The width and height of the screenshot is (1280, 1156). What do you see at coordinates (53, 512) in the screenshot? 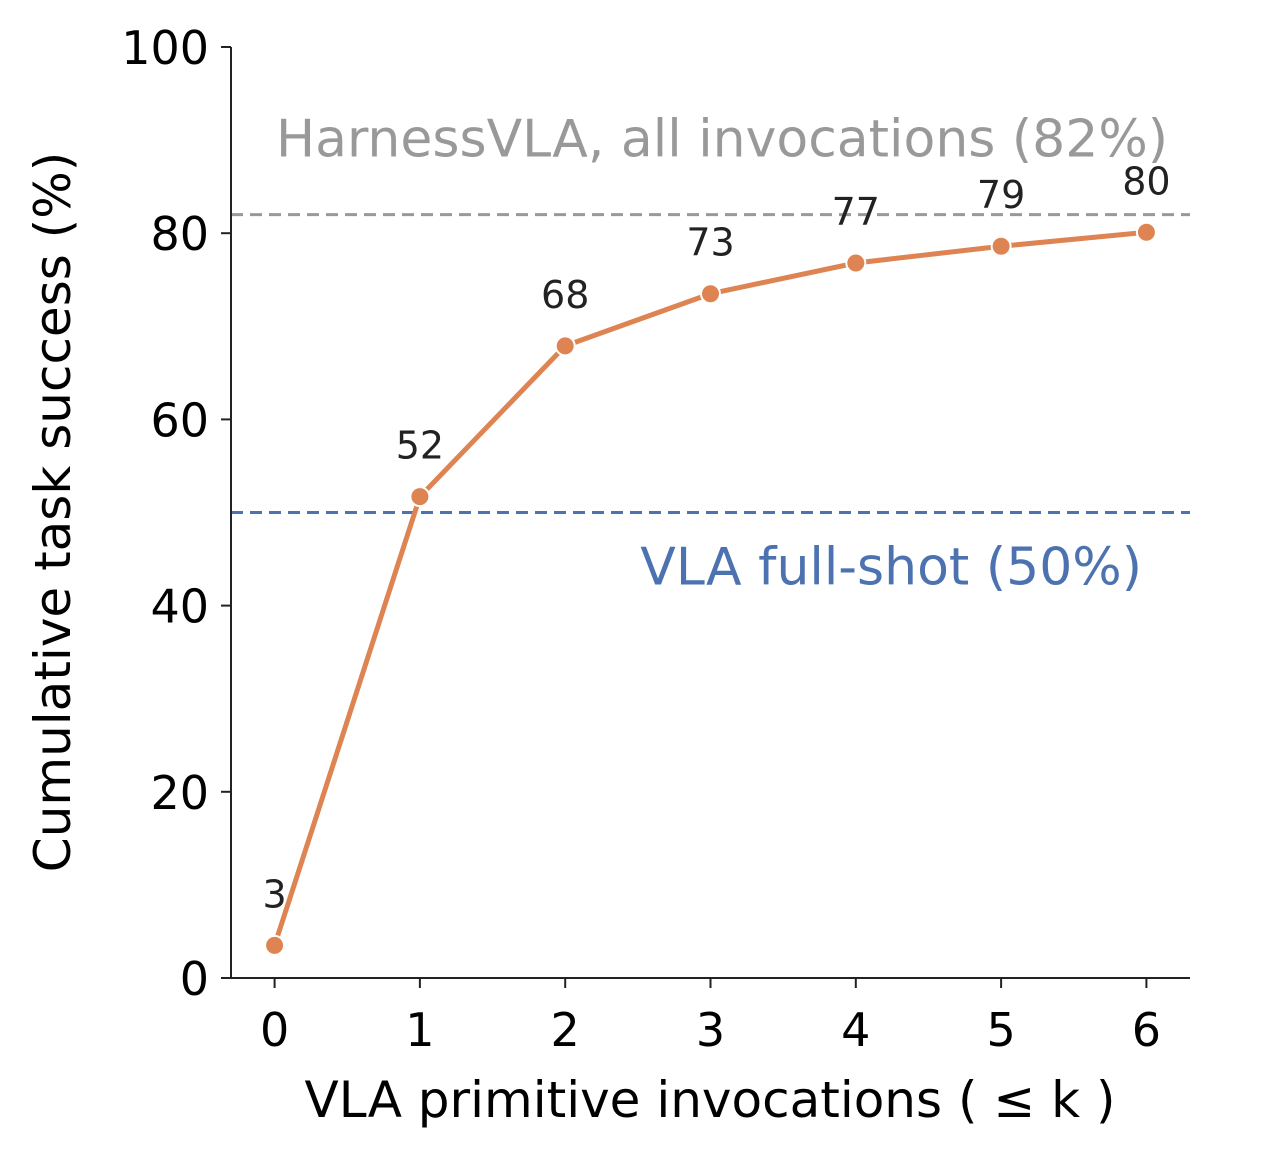
I see `y-axis-title: Cumulative task success (%)` at bounding box center [53, 512].